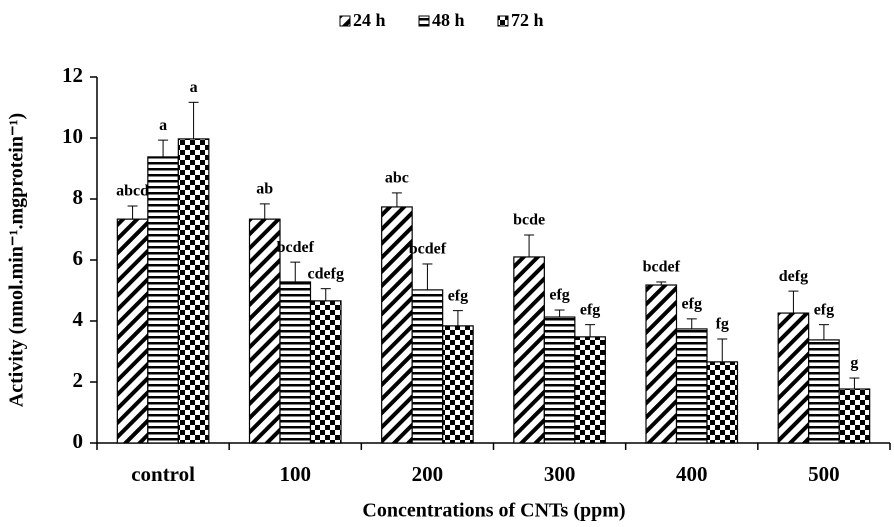 This screenshot has height=527, width=894. Describe the element at coordinates (493, 511) in the screenshot. I see `x-axis-title: Concentrations of CNTs (ppm)` at that location.